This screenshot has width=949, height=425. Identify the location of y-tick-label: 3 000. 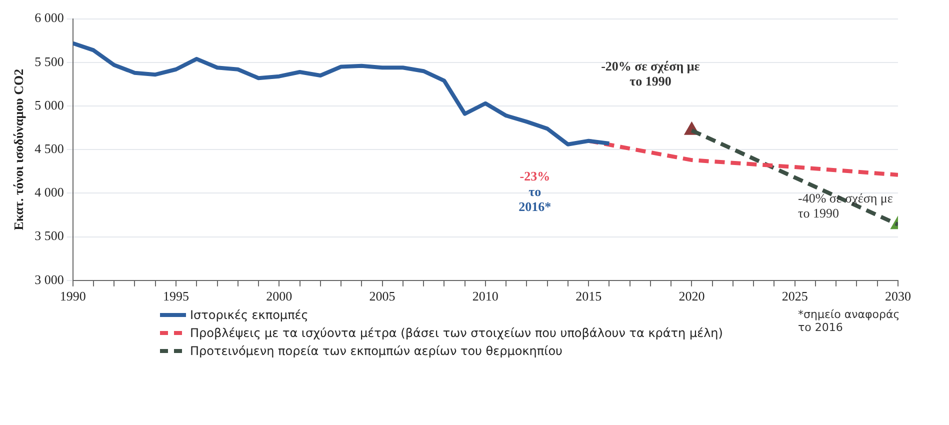
(49, 279).